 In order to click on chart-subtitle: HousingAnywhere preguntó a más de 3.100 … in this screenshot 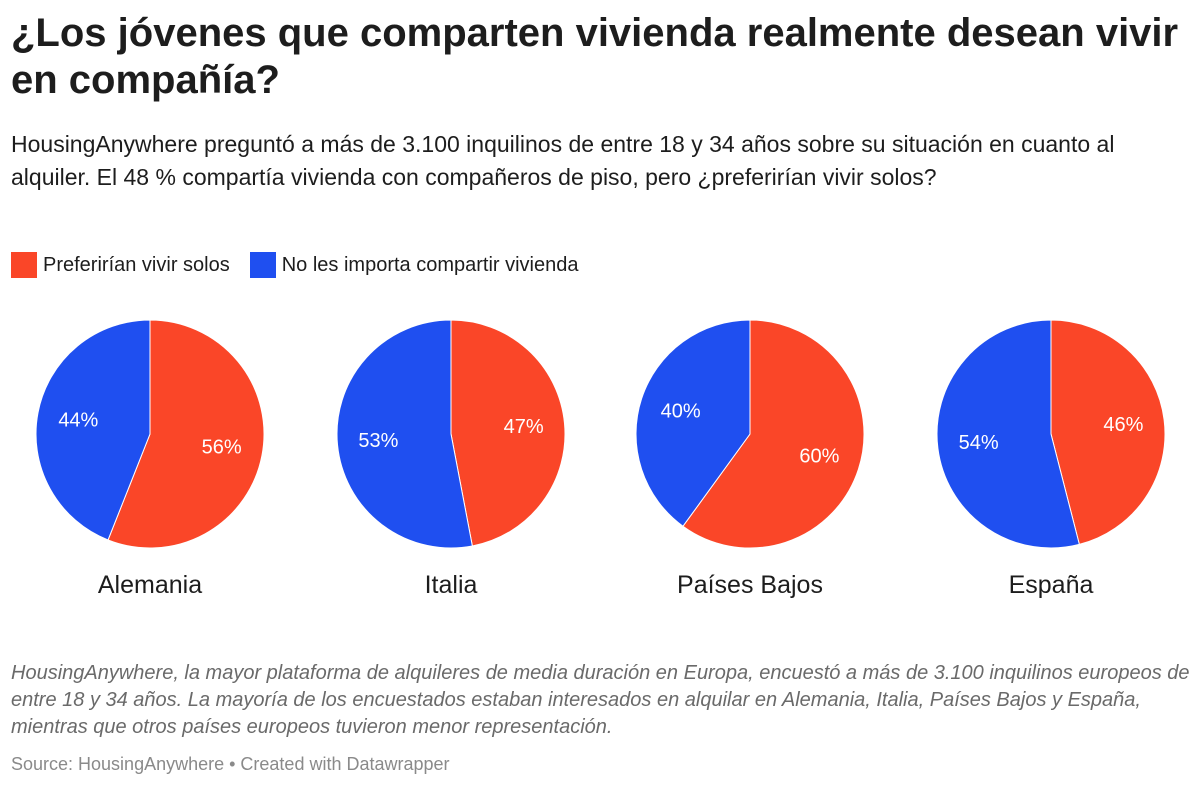, I will do `click(563, 160)`.